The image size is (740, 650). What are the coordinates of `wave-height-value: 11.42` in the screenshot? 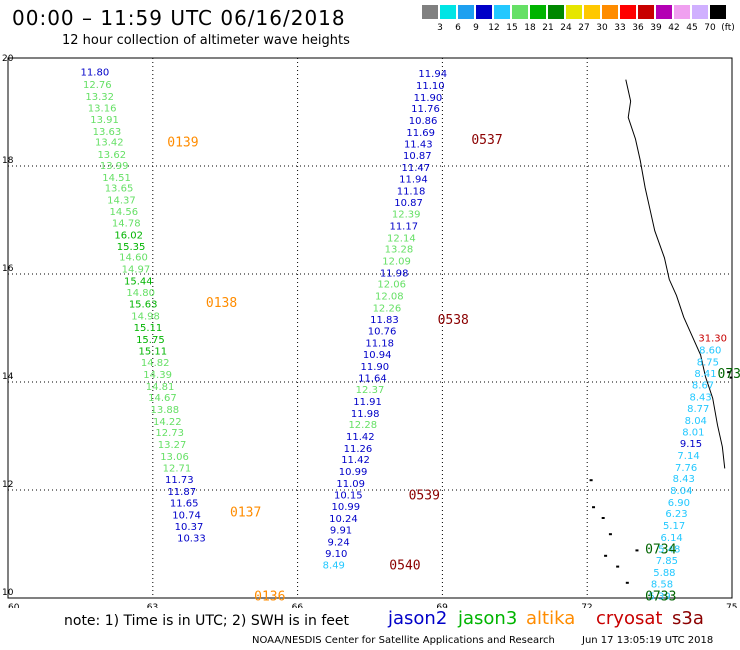 It's located at (355, 460).